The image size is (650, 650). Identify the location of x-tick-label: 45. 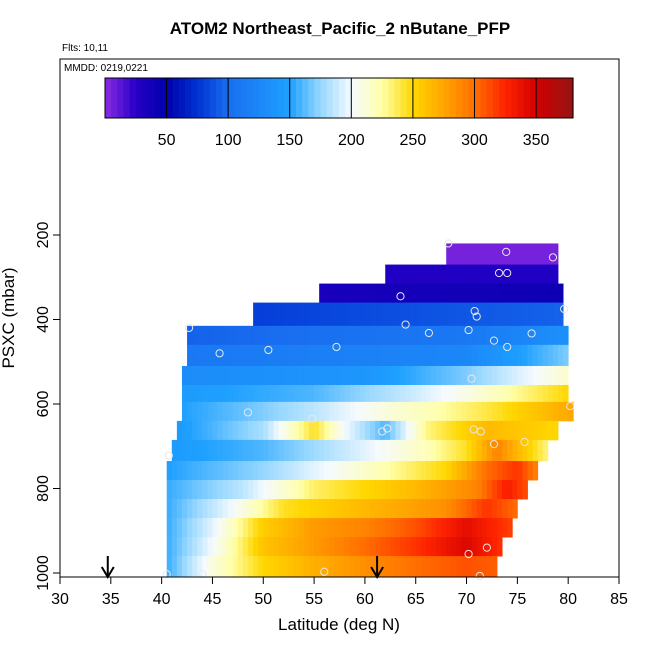
(213, 599).